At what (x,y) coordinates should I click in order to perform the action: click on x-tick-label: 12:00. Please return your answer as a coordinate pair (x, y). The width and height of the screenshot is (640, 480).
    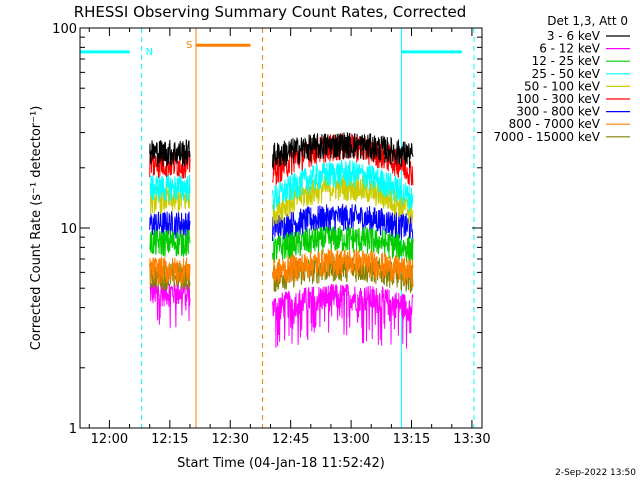
    Looking at the image, I should click on (109, 439).